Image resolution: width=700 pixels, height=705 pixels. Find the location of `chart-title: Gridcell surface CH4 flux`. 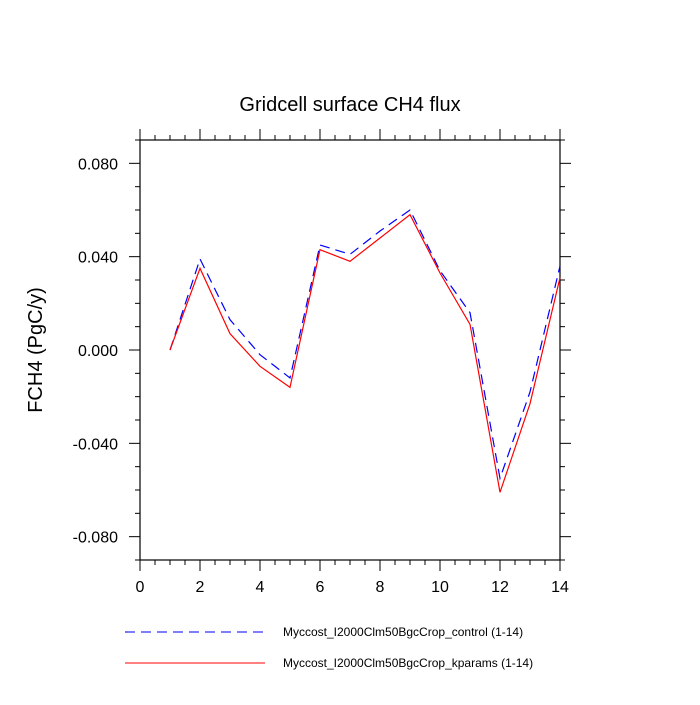

chart-title: Gridcell surface CH4 flux is located at coordinates (349, 105).